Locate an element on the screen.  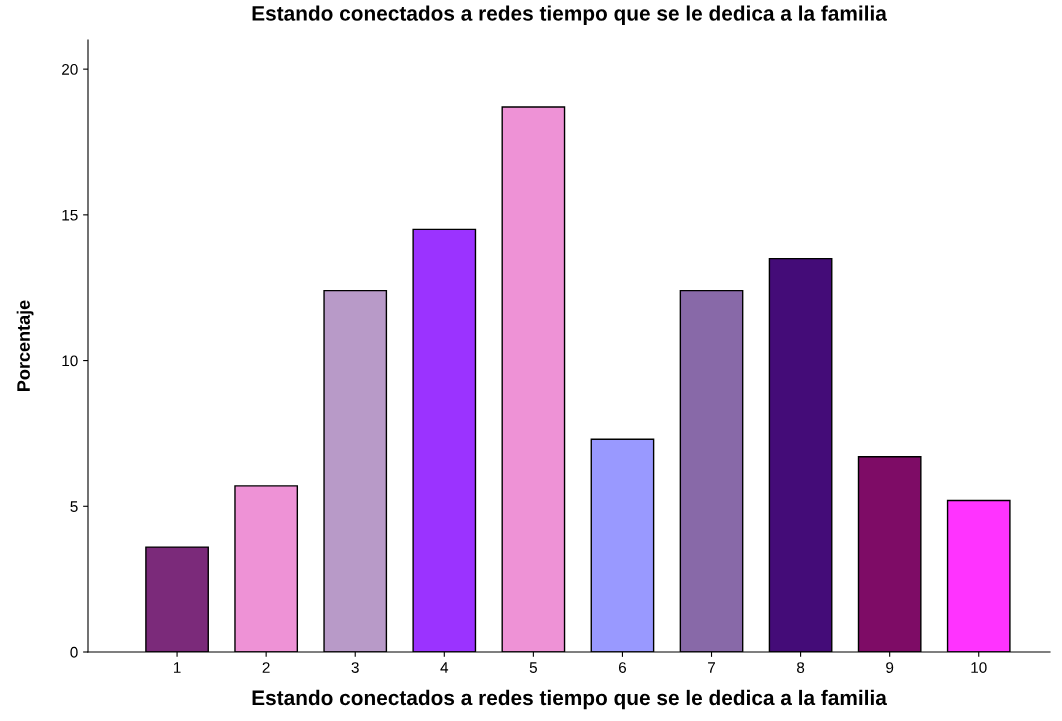
x-tick-label: 10 is located at coordinates (979, 667).